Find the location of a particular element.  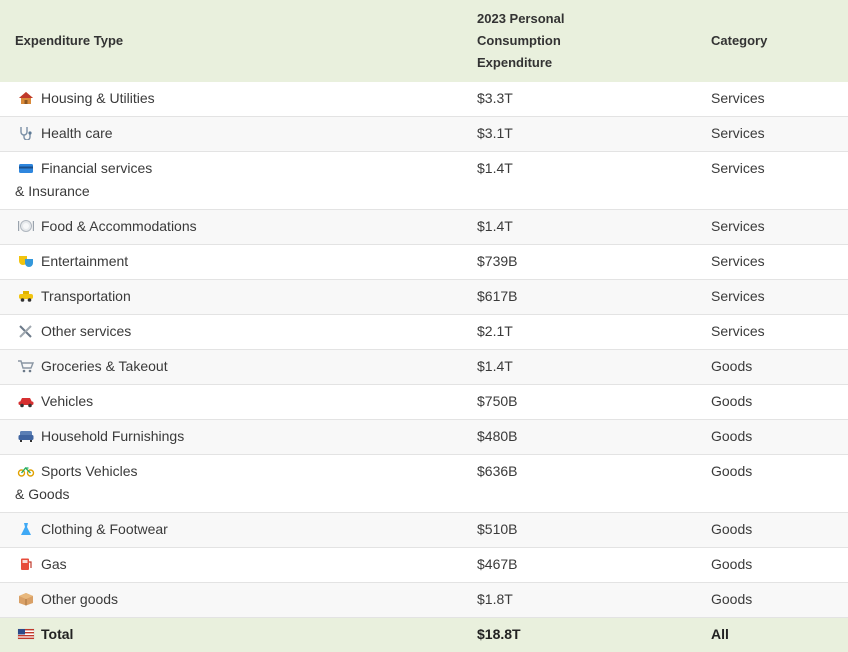

expenditure-type-cell: Sports Vehicles & Goods is located at coordinates (238, 484).